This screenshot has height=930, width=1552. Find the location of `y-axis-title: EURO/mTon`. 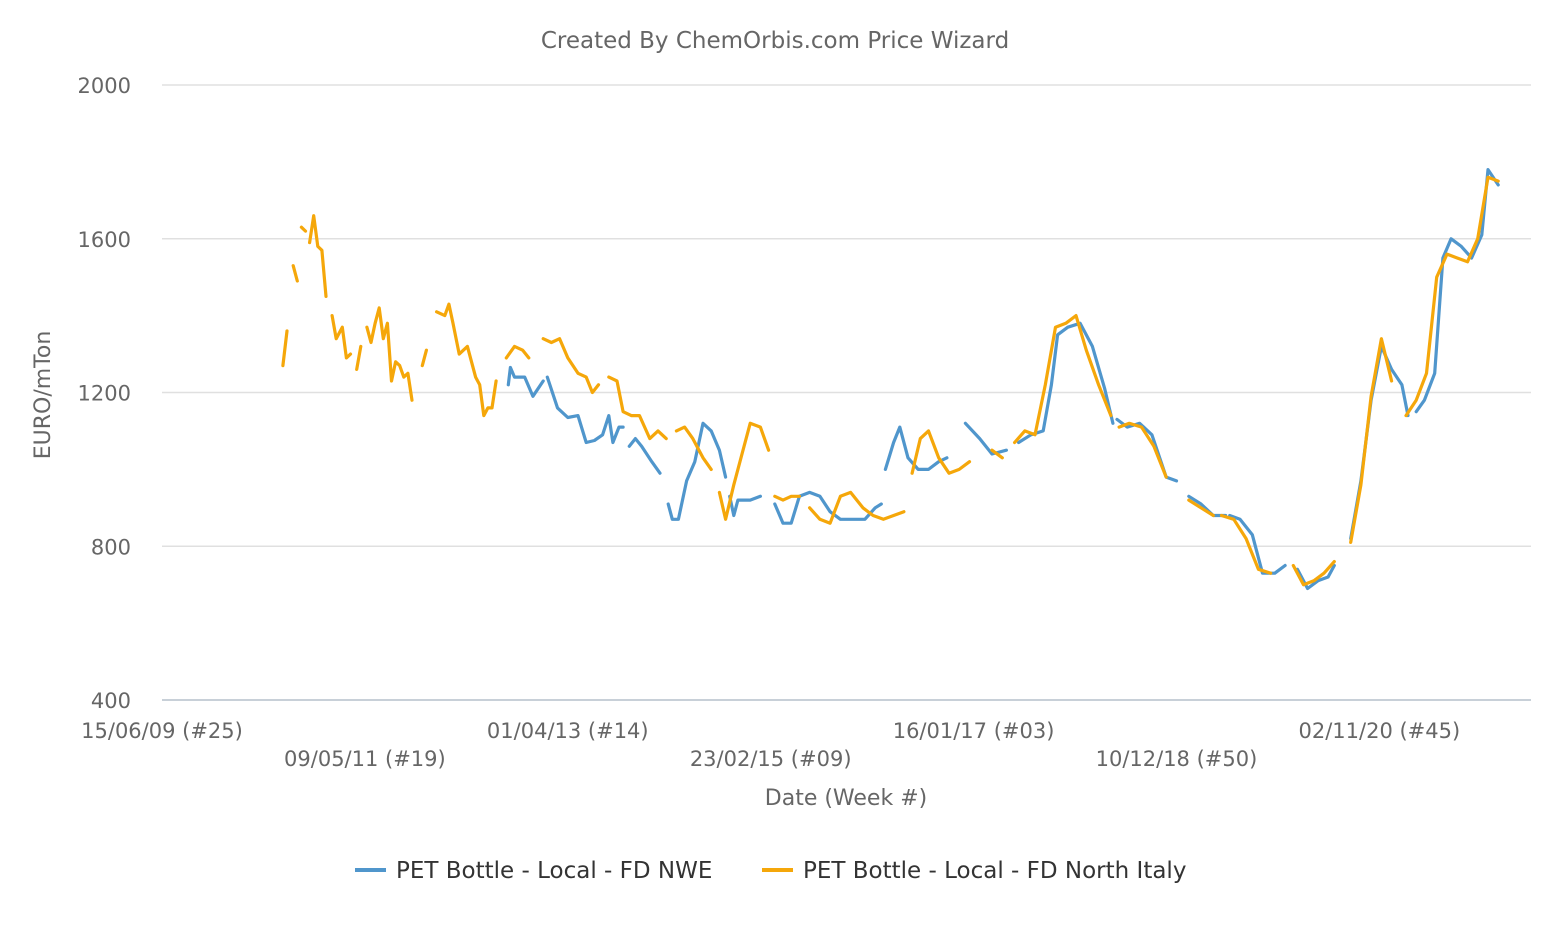

y-axis-title: EURO/mTon is located at coordinates (43, 395).